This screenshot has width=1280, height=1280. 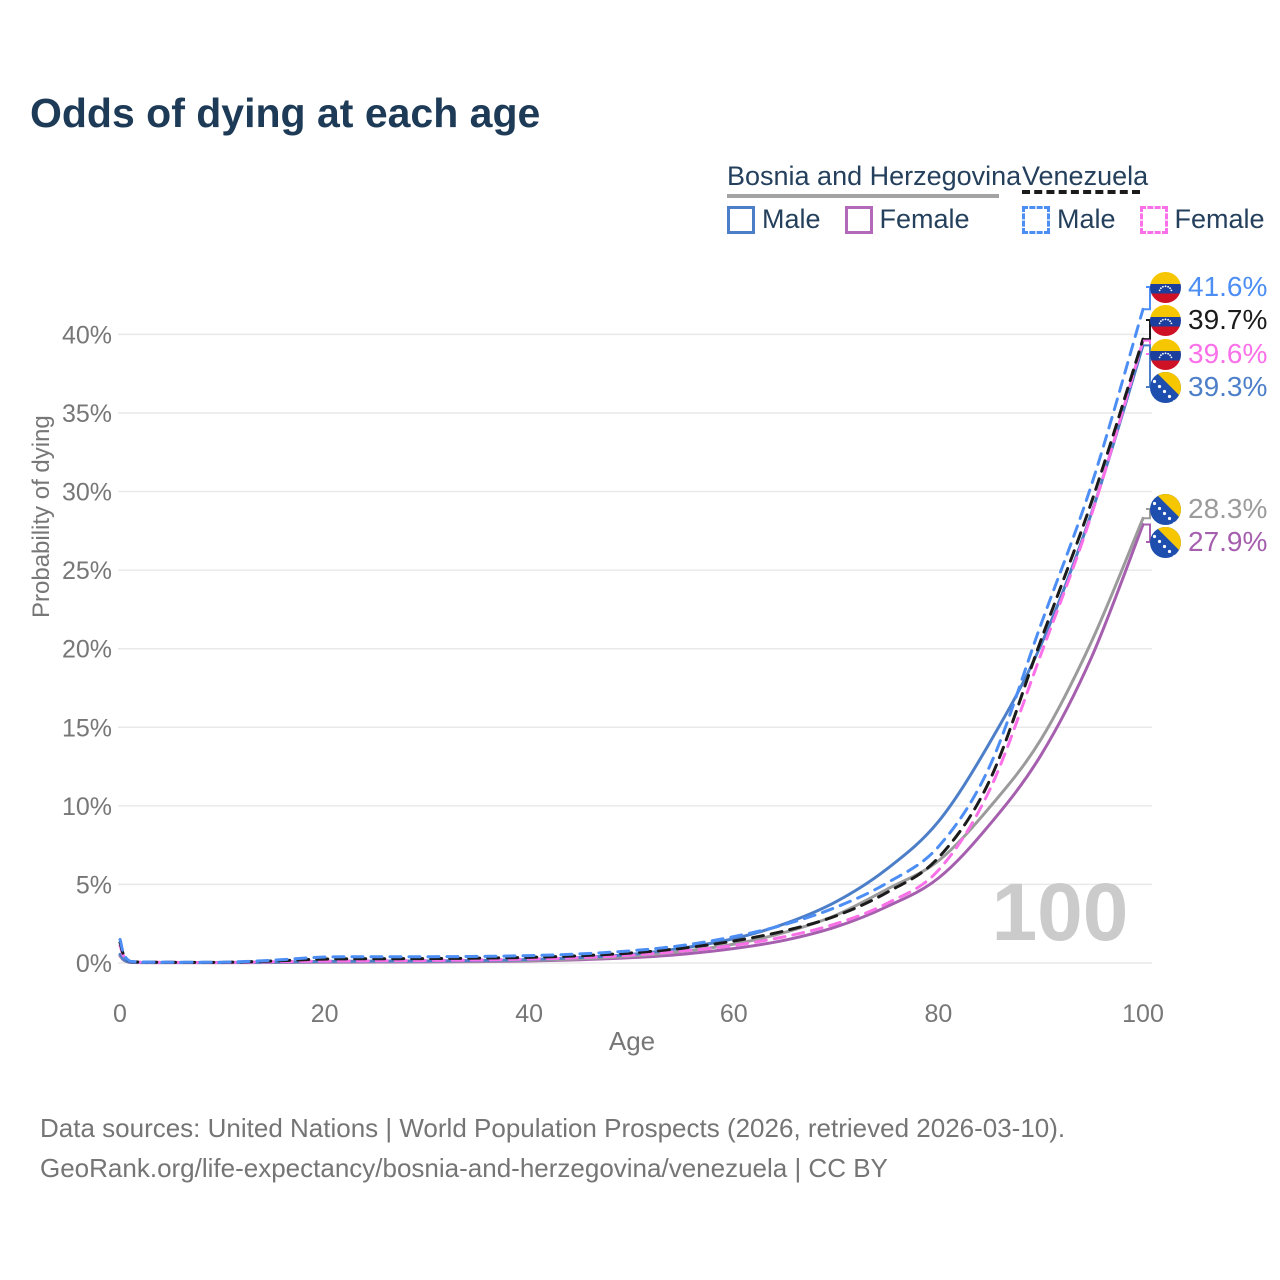 I want to click on legend-country-venezuela: Venezuela, so click(x=1085, y=176).